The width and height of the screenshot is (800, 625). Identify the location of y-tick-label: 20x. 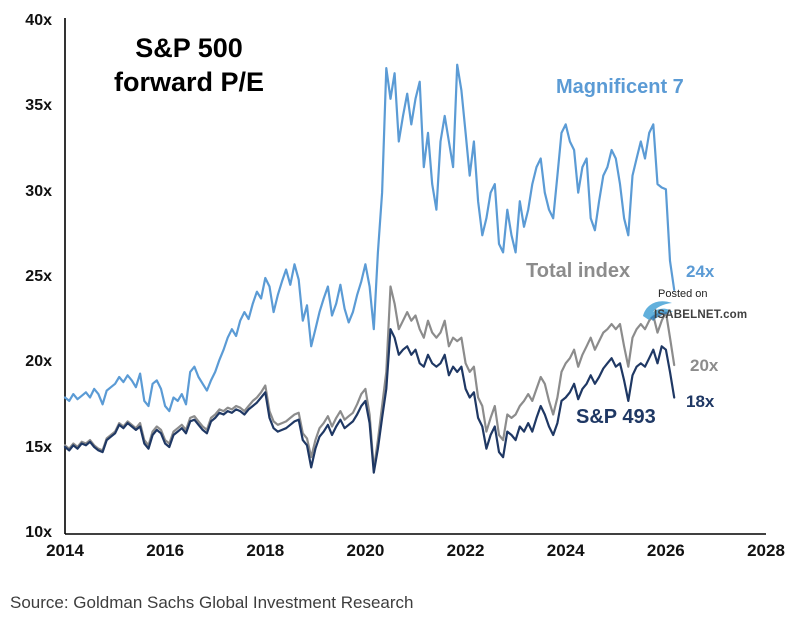
(38, 362).